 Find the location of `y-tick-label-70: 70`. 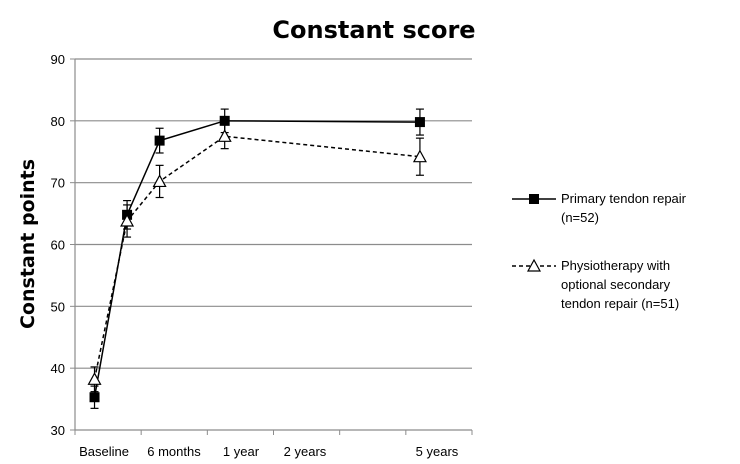

y-tick-label-70: 70 is located at coordinates (58, 183).